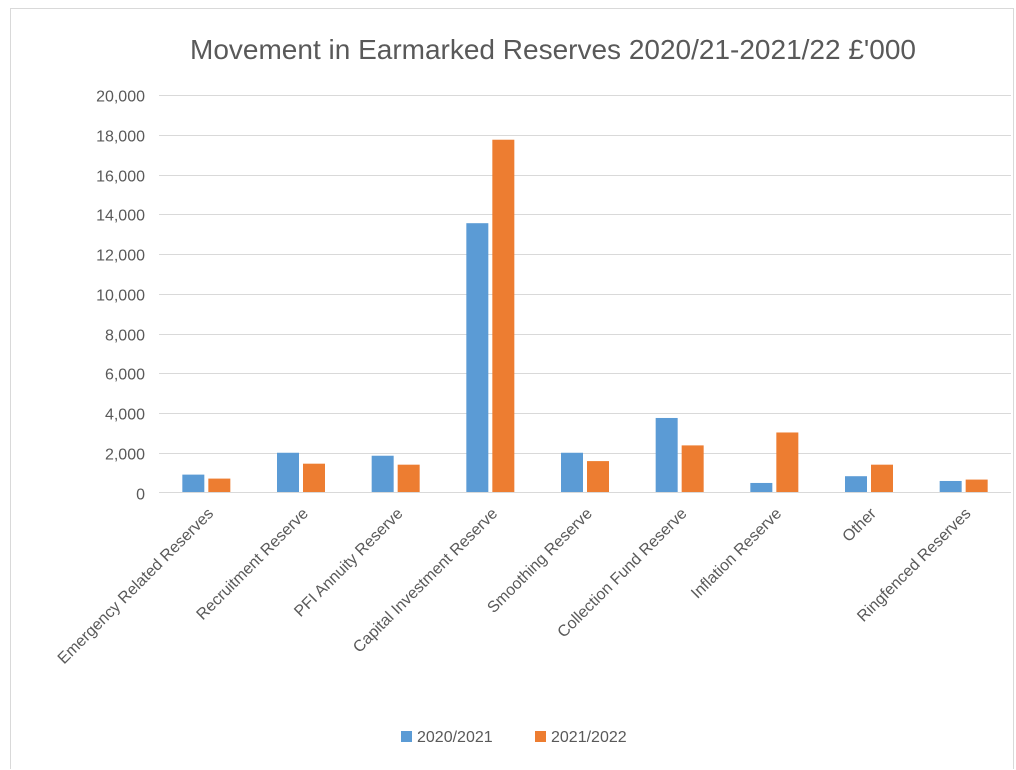  What do you see at coordinates (455, 737) in the screenshot?
I see `legend-label: 2020/2021` at bounding box center [455, 737].